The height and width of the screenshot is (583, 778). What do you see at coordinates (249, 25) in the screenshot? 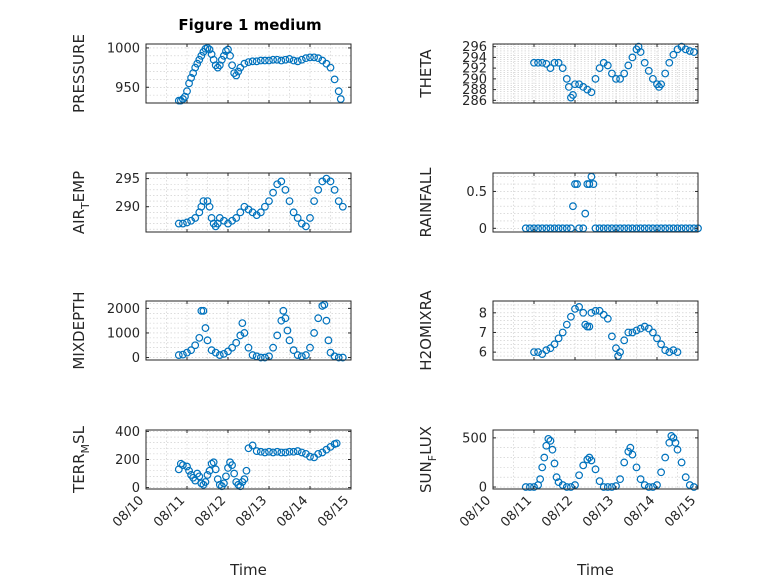
I see `figure-title: Figure 1 medium` at bounding box center [249, 25].